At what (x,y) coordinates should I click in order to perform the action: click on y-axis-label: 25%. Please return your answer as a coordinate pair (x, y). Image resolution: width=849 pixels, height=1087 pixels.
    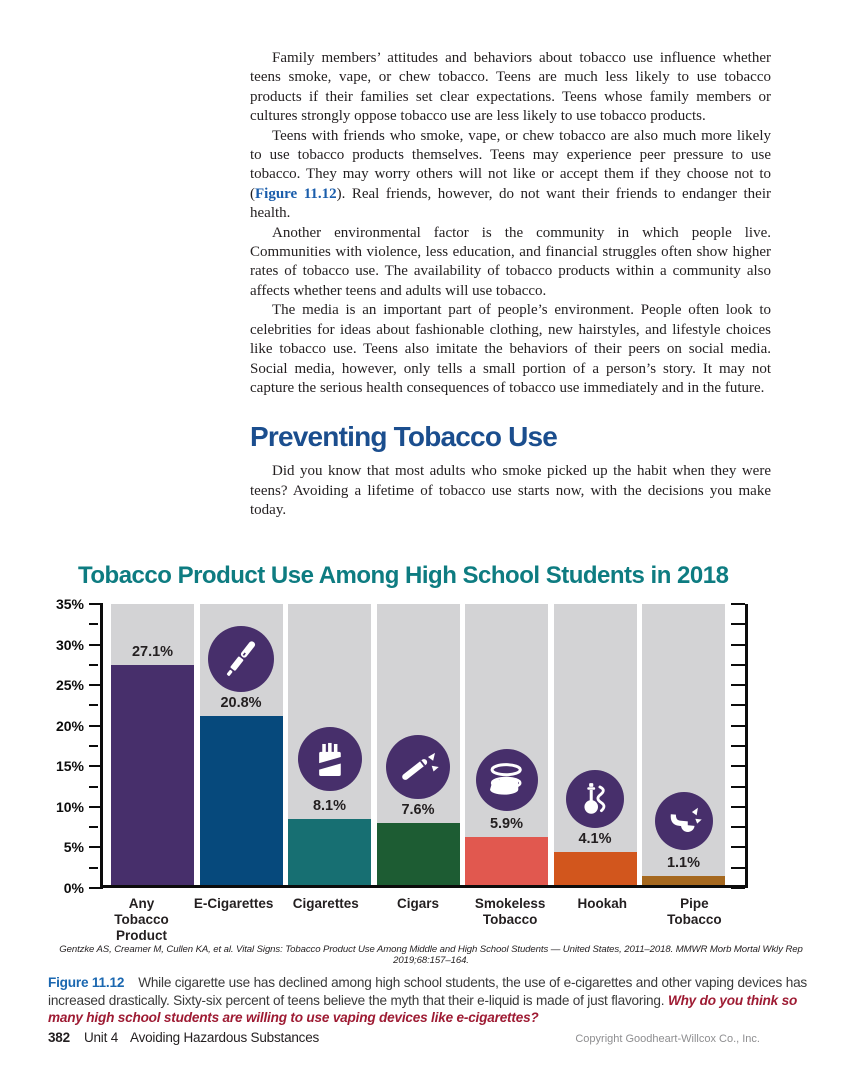
    Looking at the image, I should click on (69, 685).